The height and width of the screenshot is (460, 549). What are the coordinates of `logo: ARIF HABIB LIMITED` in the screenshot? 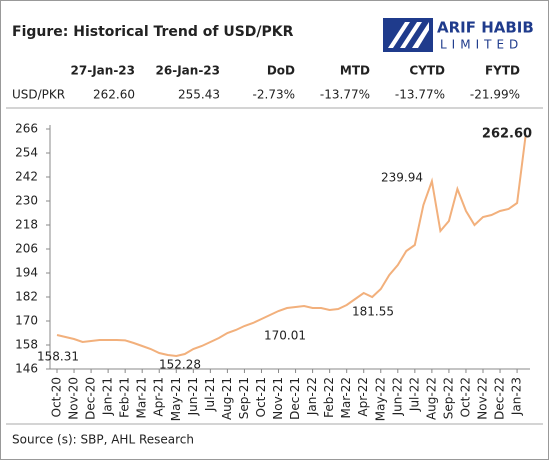 It's located at (458, 35).